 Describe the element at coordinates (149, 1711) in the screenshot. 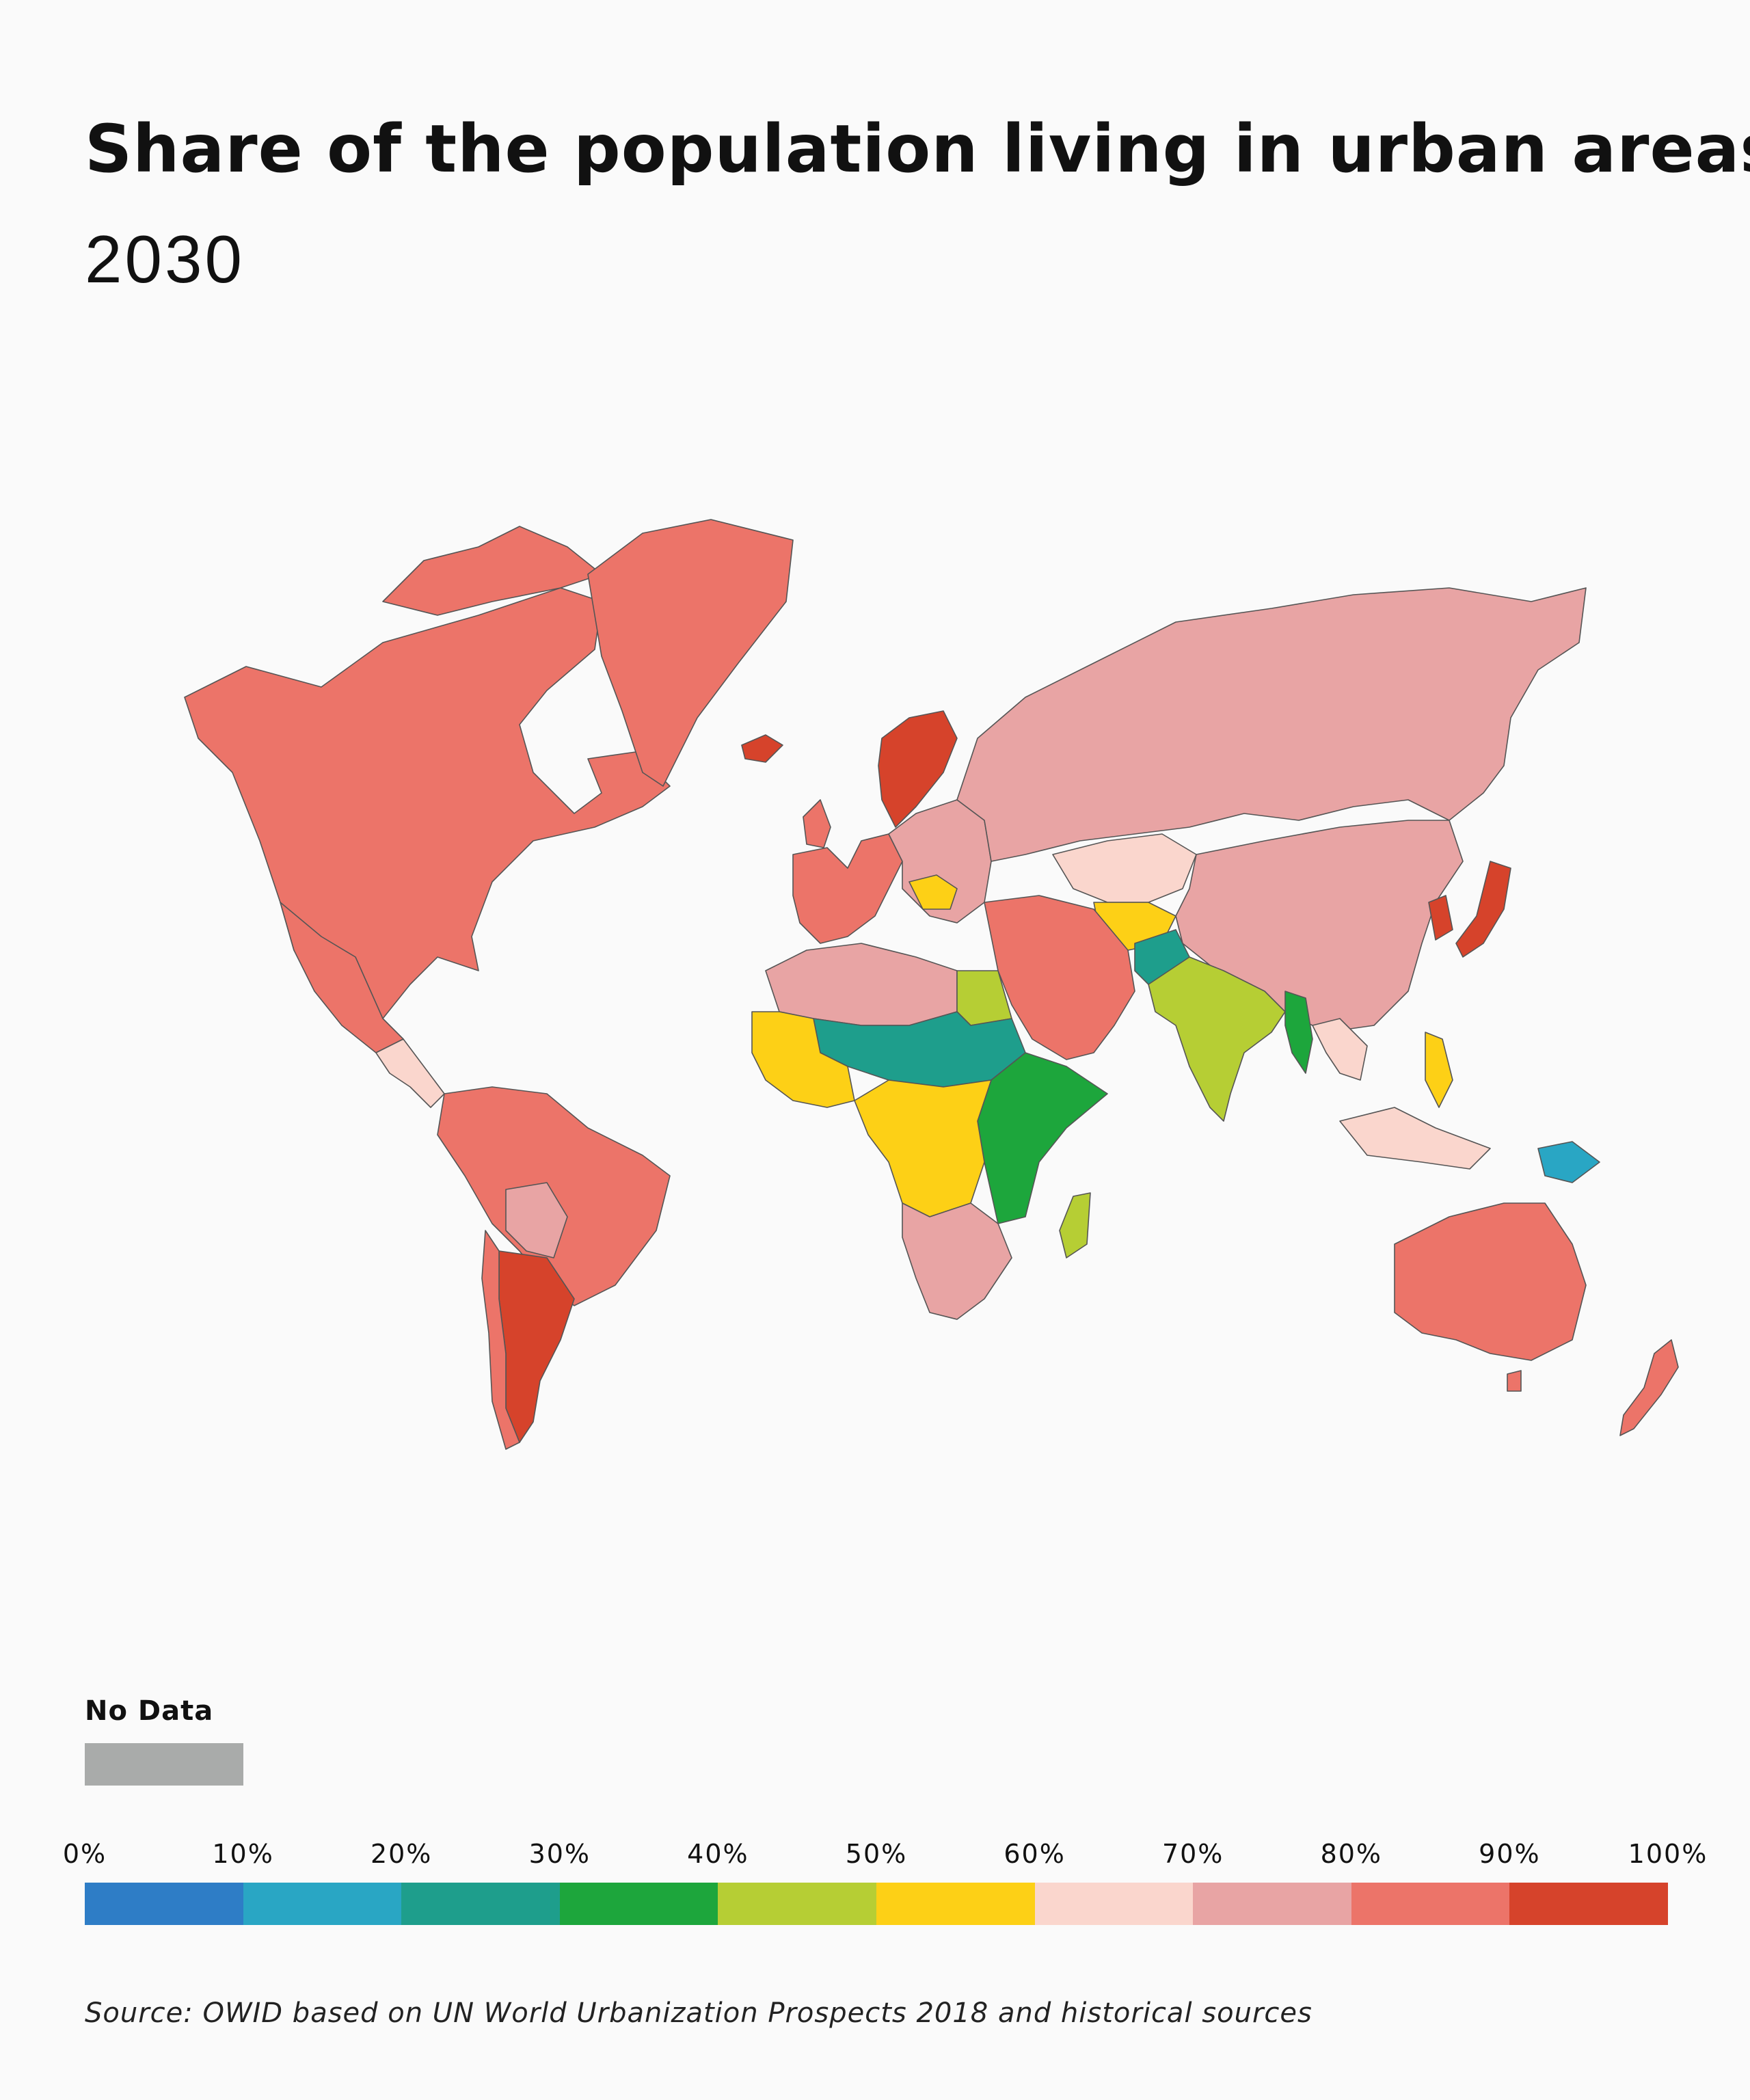

I see `no-data-label: No Data` at that location.